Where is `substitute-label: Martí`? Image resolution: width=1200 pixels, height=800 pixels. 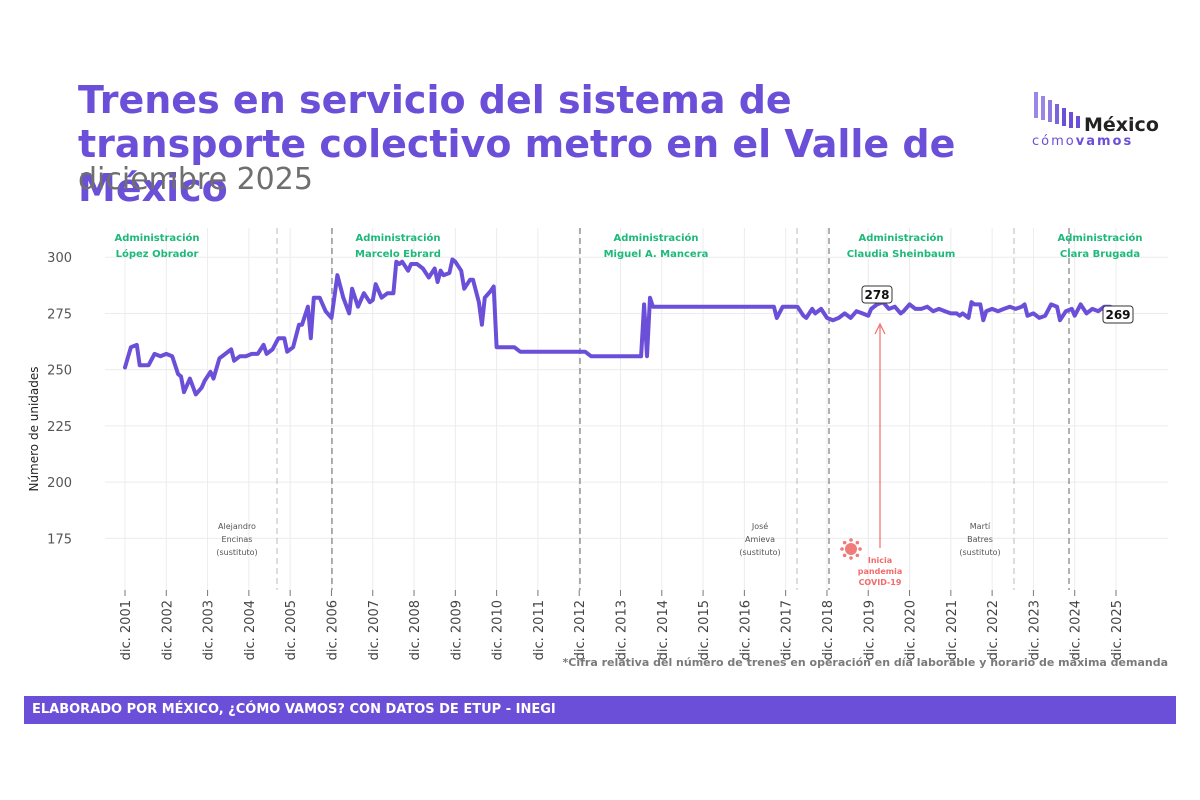 substitute-label: Martí is located at coordinates (980, 526).